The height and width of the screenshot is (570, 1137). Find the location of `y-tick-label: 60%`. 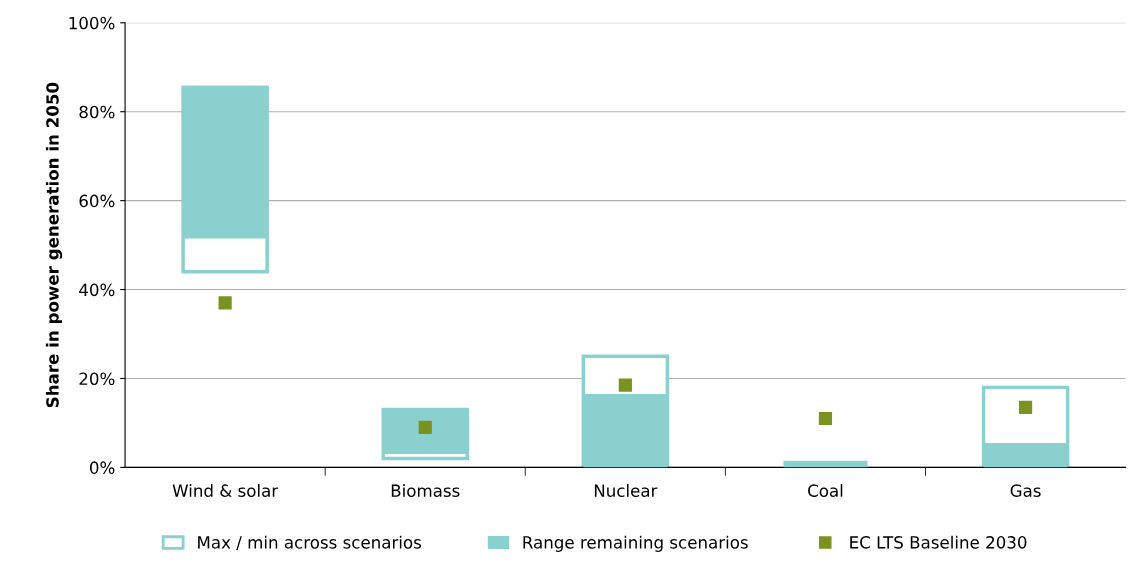

y-tick-label: 60% is located at coordinates (97, 201).